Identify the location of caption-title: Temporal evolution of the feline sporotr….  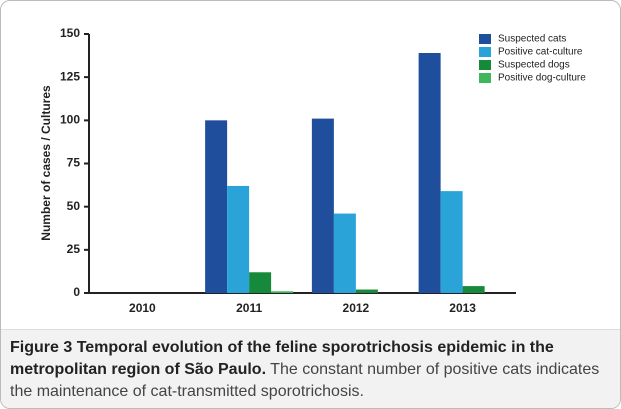
(282, 358).